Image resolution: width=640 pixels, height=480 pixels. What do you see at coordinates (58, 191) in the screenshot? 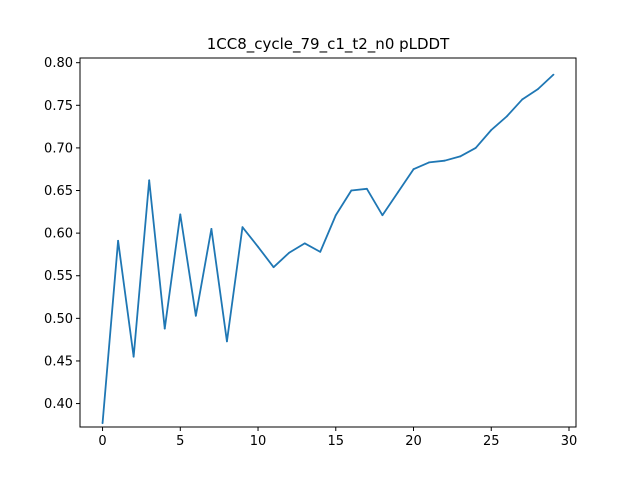
I see `y-tick-label: 0.65` at bounding box center [58, 191].